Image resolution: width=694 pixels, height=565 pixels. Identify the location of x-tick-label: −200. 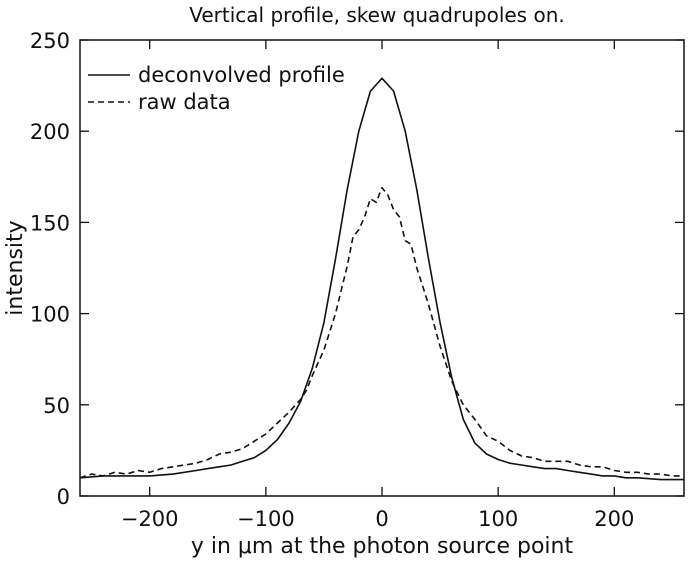
(150, 519).